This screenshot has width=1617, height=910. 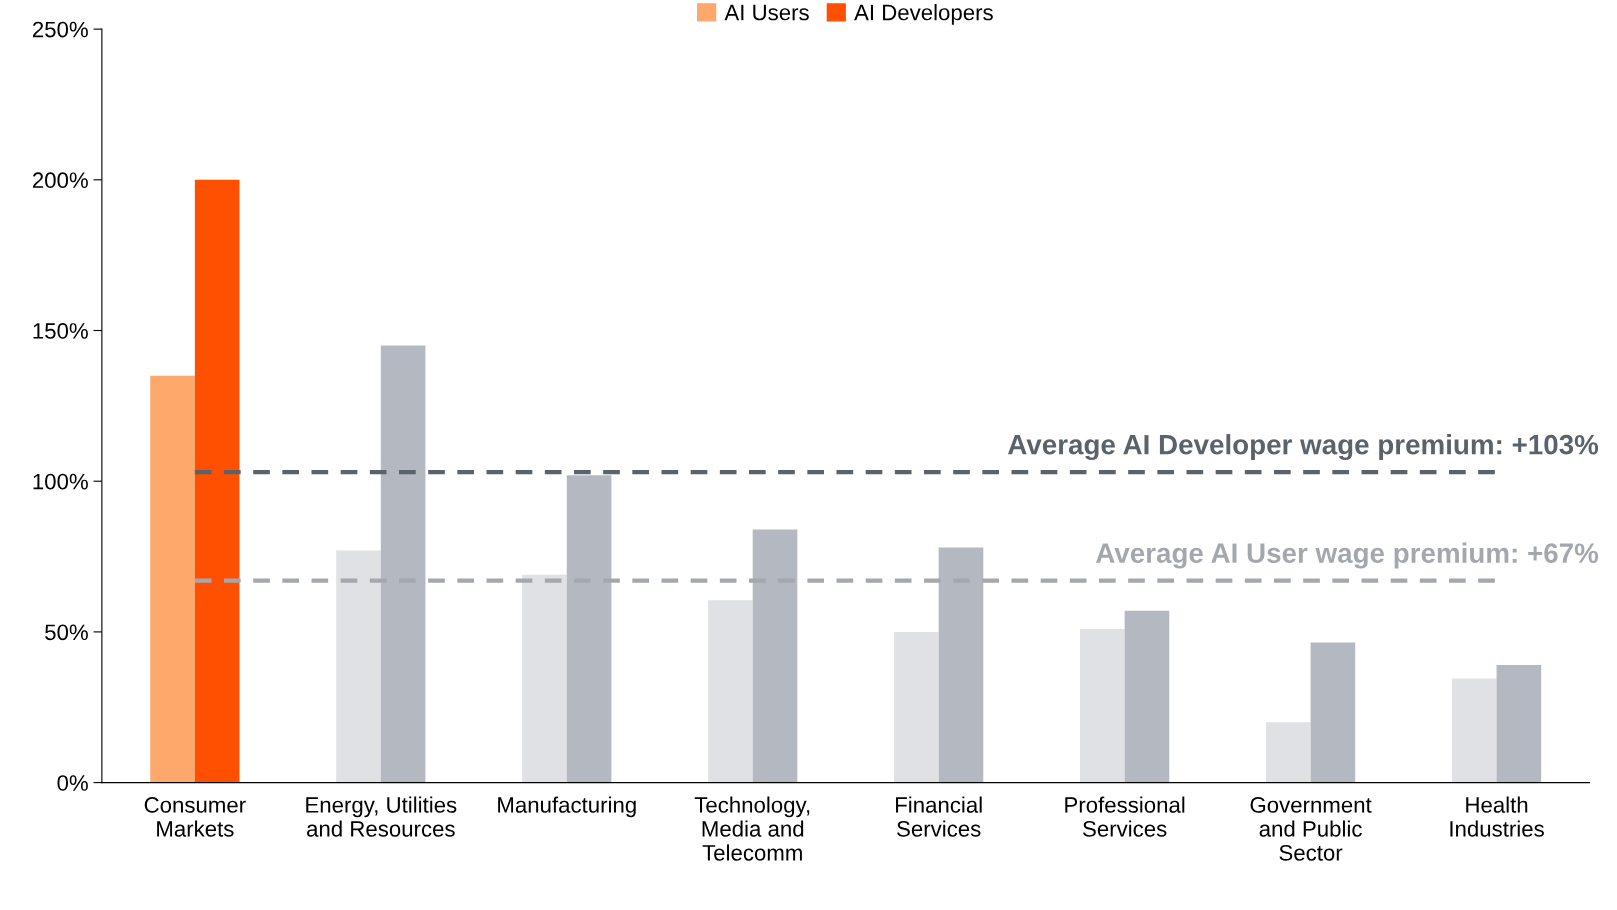 I want to click on y-tick-label: 250%, so click(x=60, y=29).